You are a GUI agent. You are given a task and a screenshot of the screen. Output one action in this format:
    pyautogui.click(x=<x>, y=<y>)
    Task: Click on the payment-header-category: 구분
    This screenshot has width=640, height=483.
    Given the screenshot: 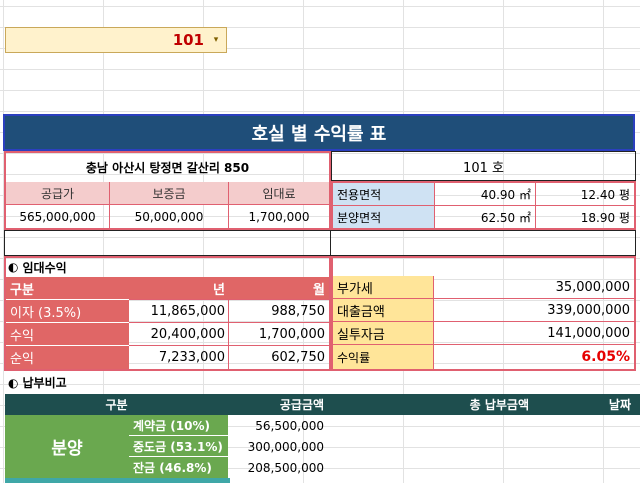 What is the action you would take?
    pyautogui.click(x=116, y=405)
    